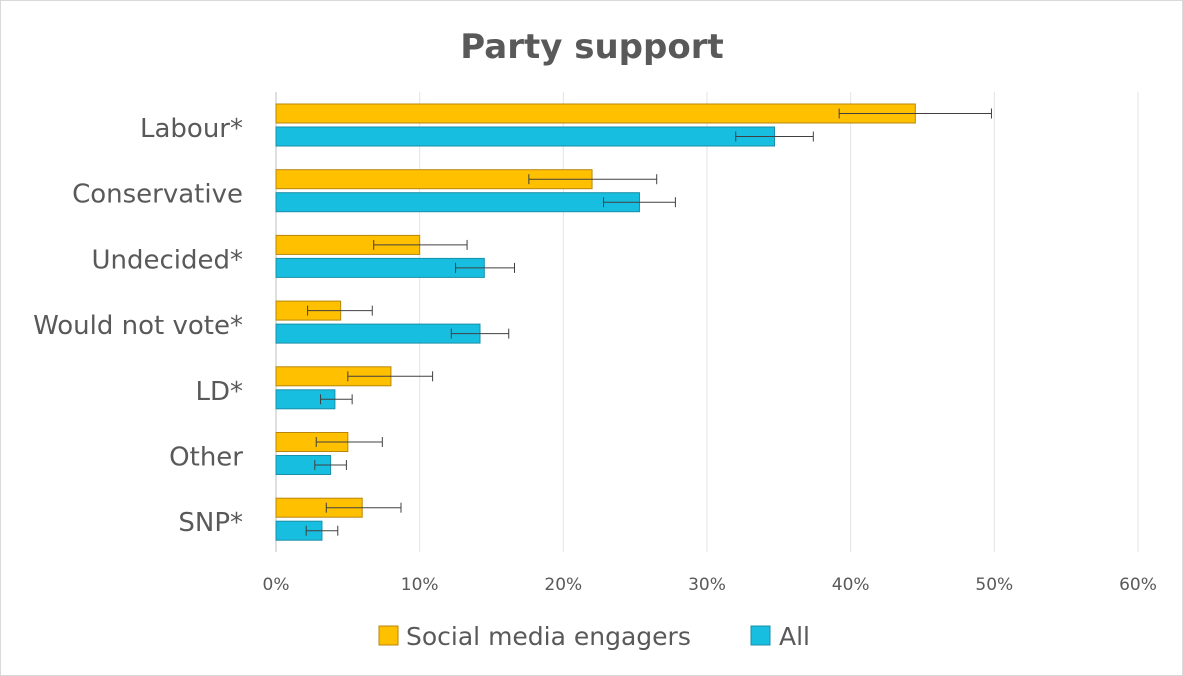 The image size is (1183, 676). What do you see at coordinates (210, 523) in the screenshot?
I see `category-label: SNP*` at bounding box center [210, 523].